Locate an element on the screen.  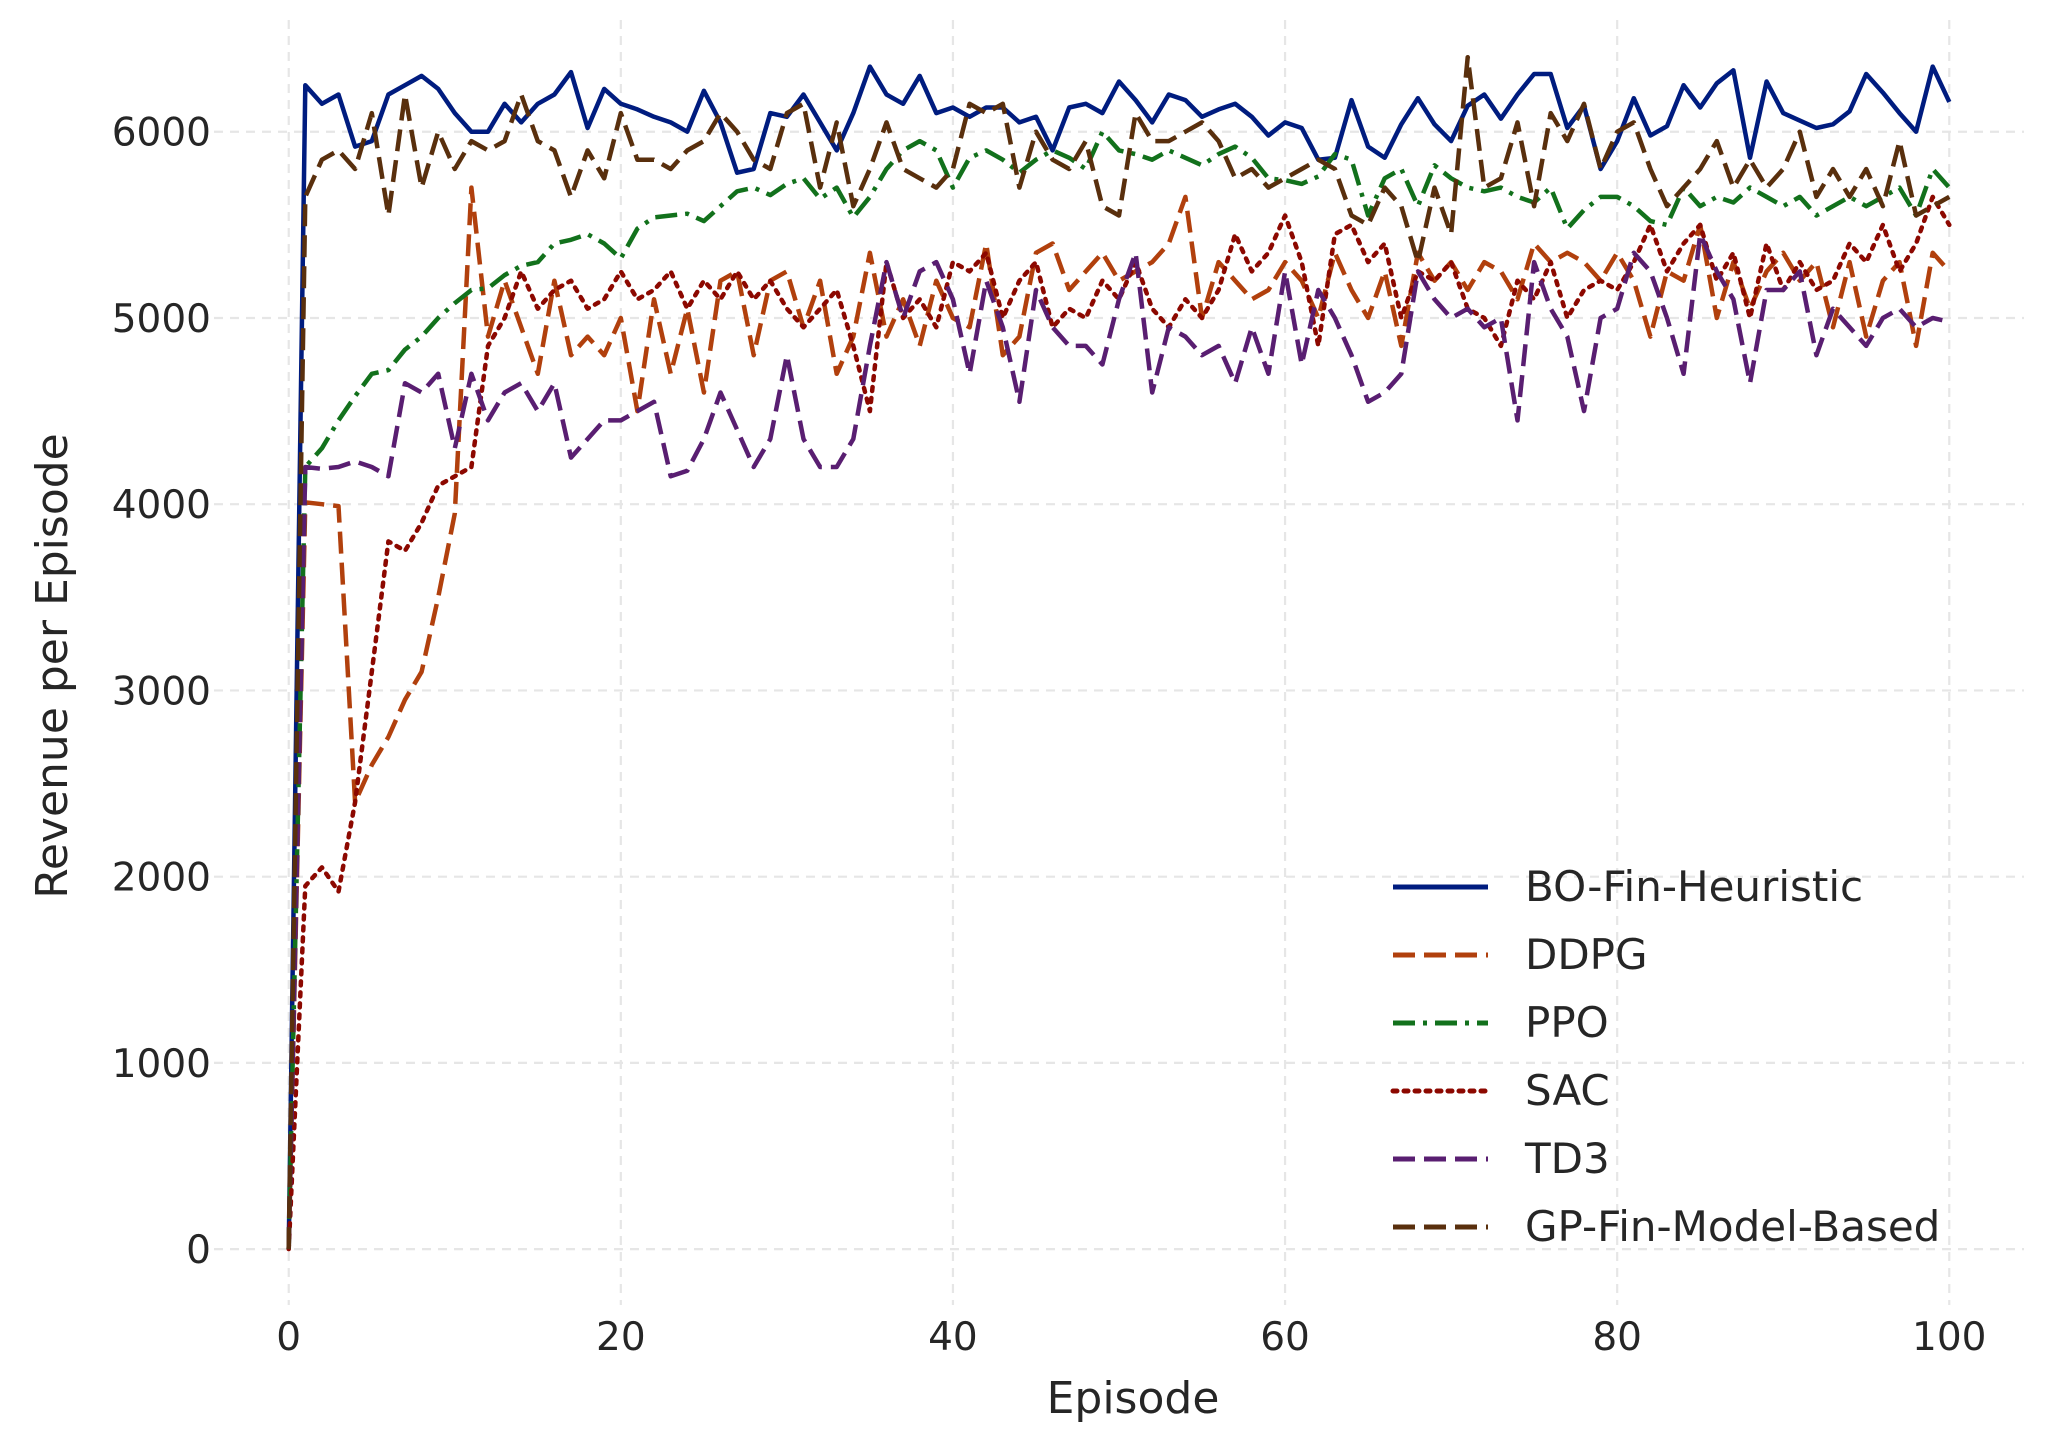
y-tick-label: 4000 is located at coordinates (161, 505).